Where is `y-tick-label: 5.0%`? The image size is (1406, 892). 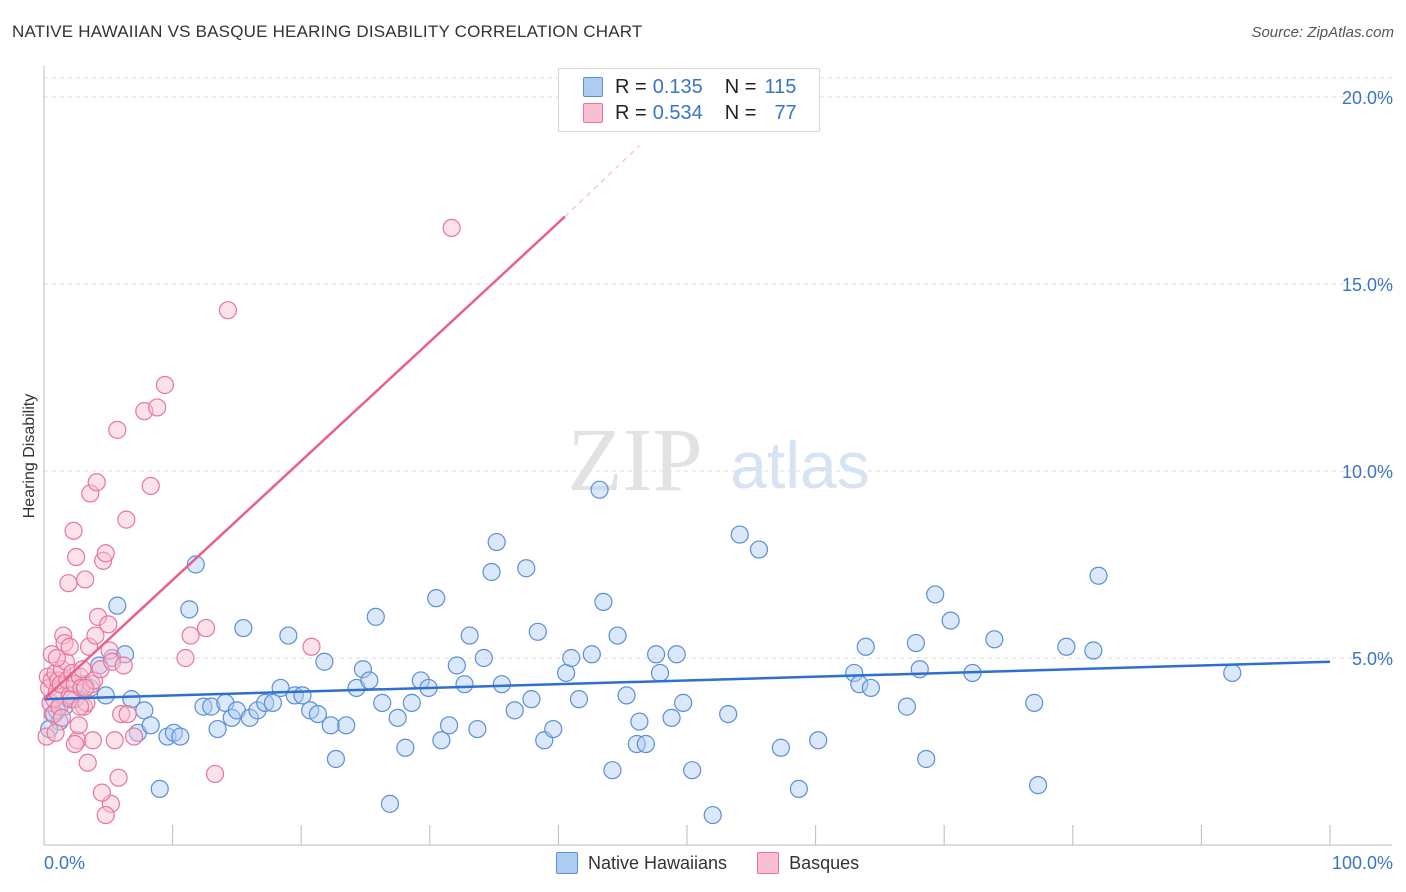 y-tick-label: 5.0% is located at coordinates (1372, 659).